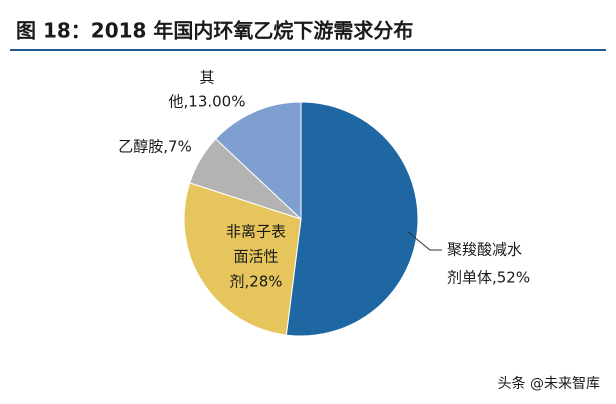  Describe the element at coordinates (206, 78) in the screenshot. I see `slice-label: 其` at that location.